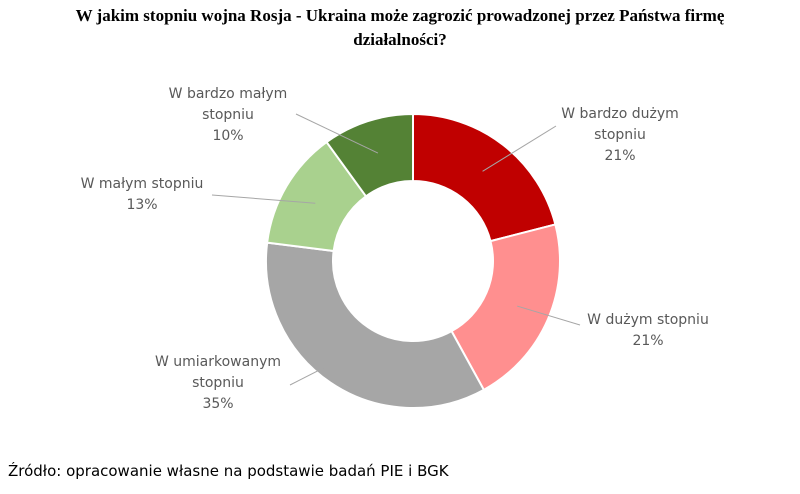  I want to click on data-label: W dużym stopniu 21%, so click(648, 331).